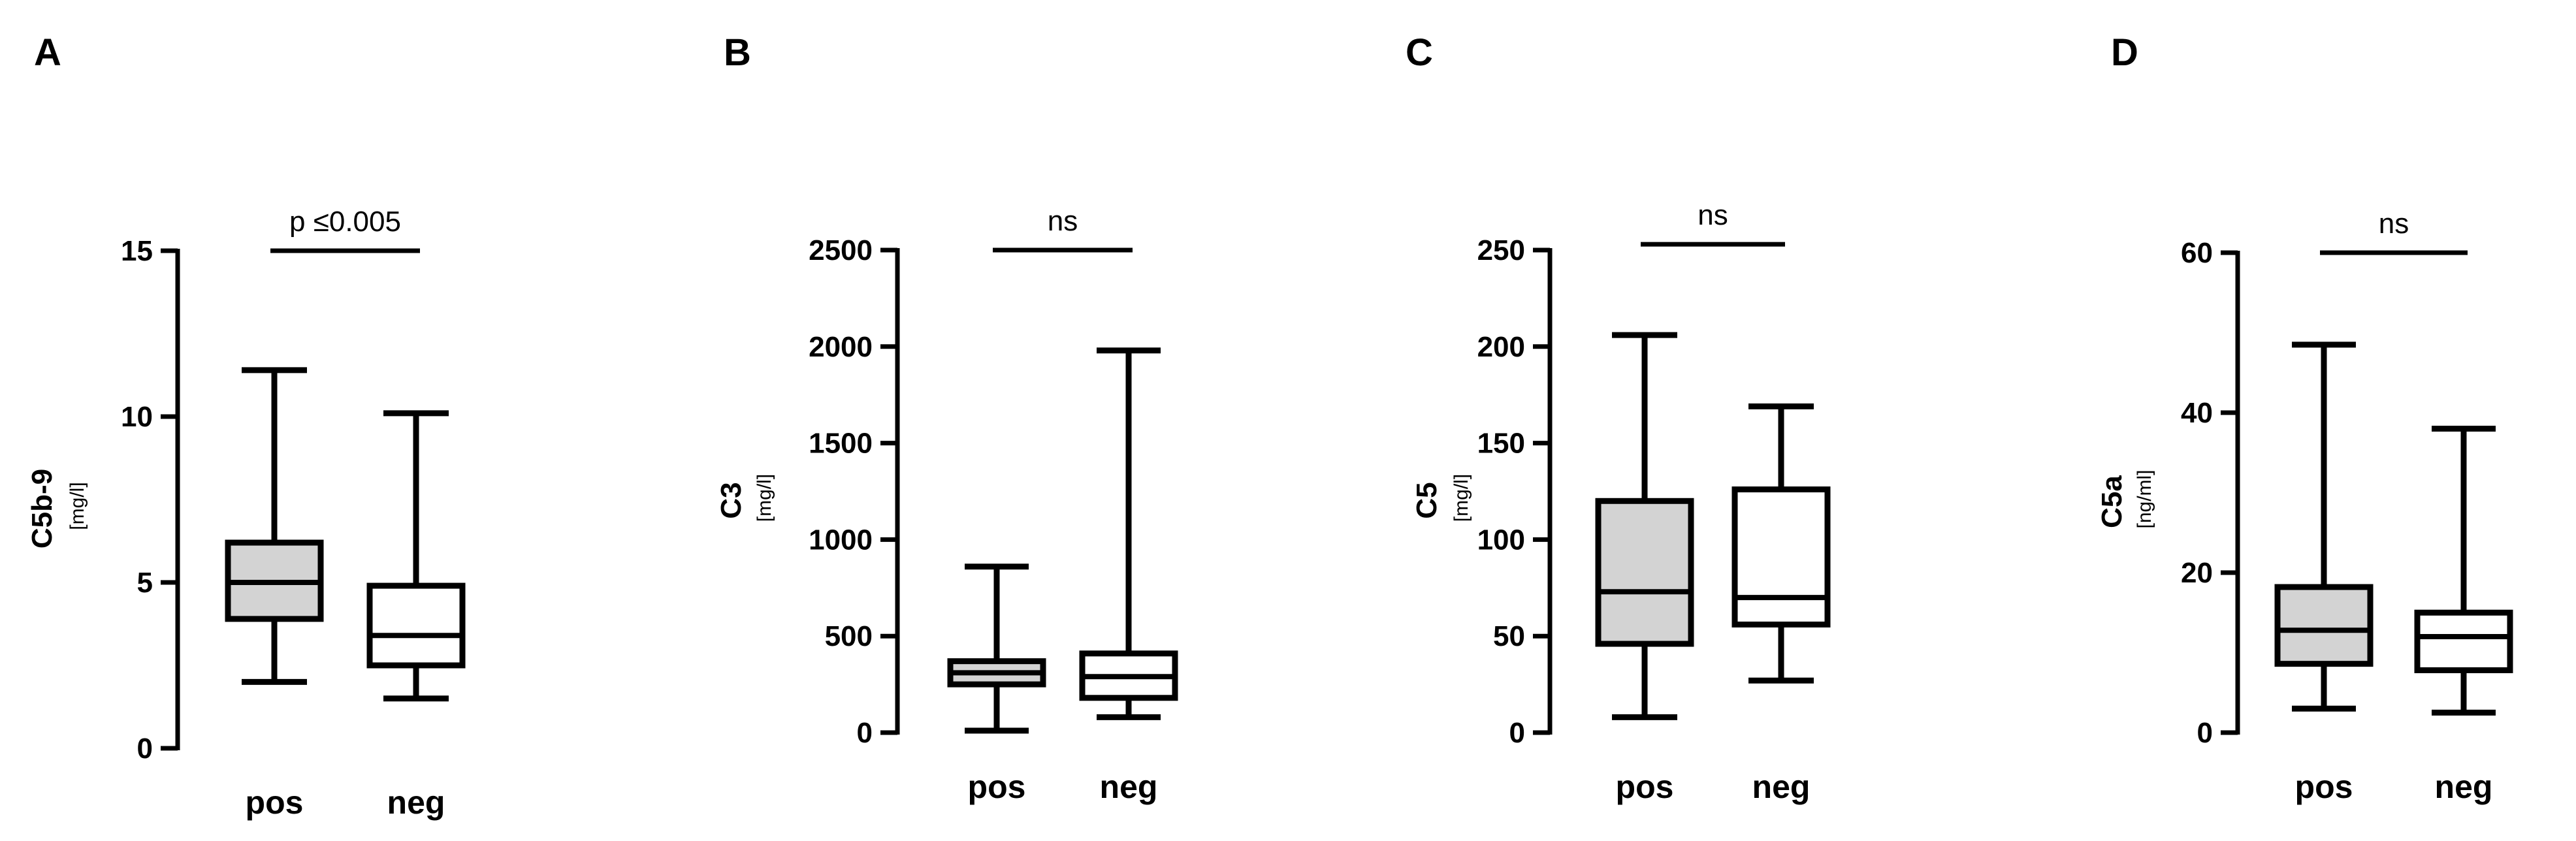  What do you see at coordinates (1427, 500) in the screenshot?
I see `y-axis-label: C5` at bounding box center [1427, 500].